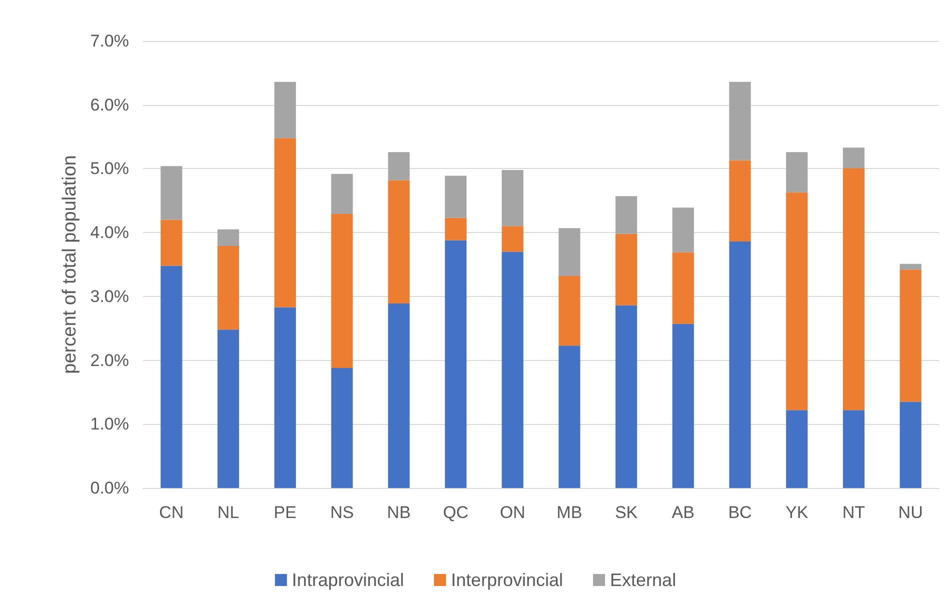 Image resolution: width=951 pixels, height=602 pixels. What do you see at coordinates (109, 168) in the screenshot?
I see `y-tick-label: 5.0%` at bounding box center [109, 168].